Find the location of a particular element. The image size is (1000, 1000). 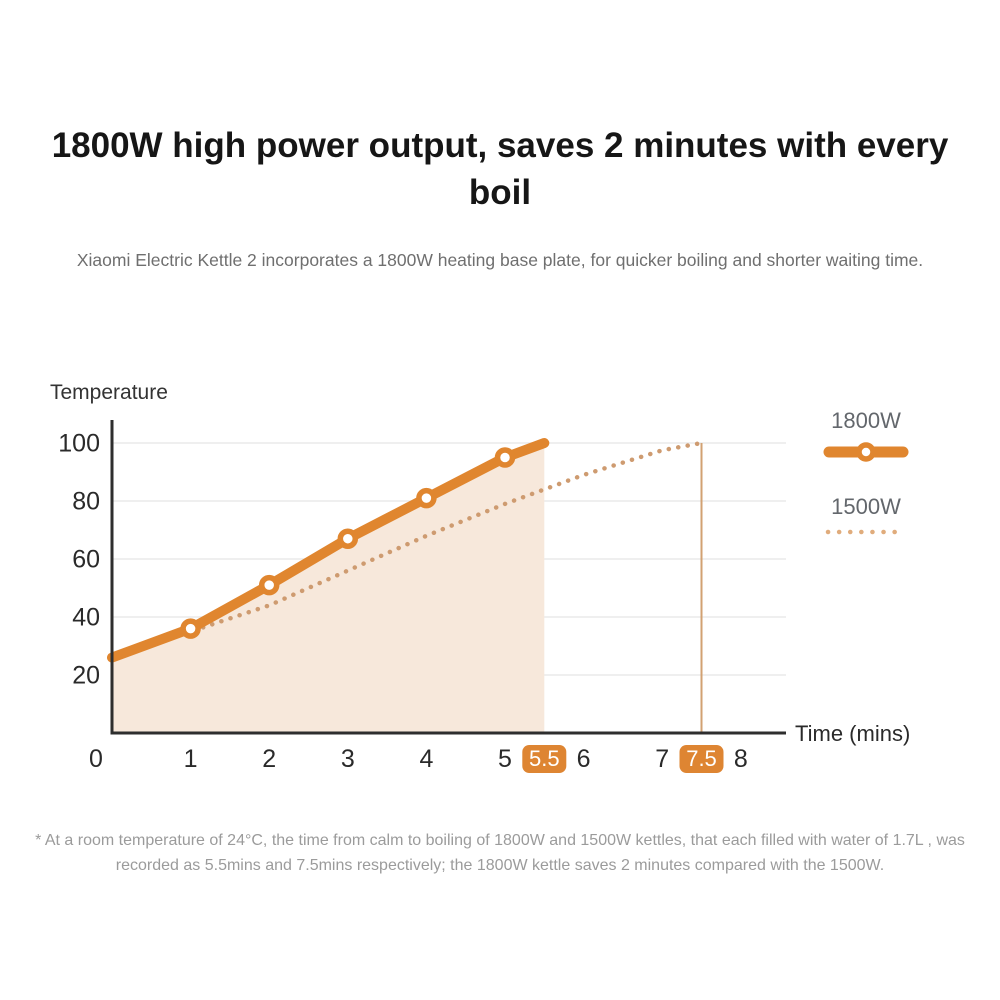

solid-line-swatch-icon is located at coordinates (866, 452).